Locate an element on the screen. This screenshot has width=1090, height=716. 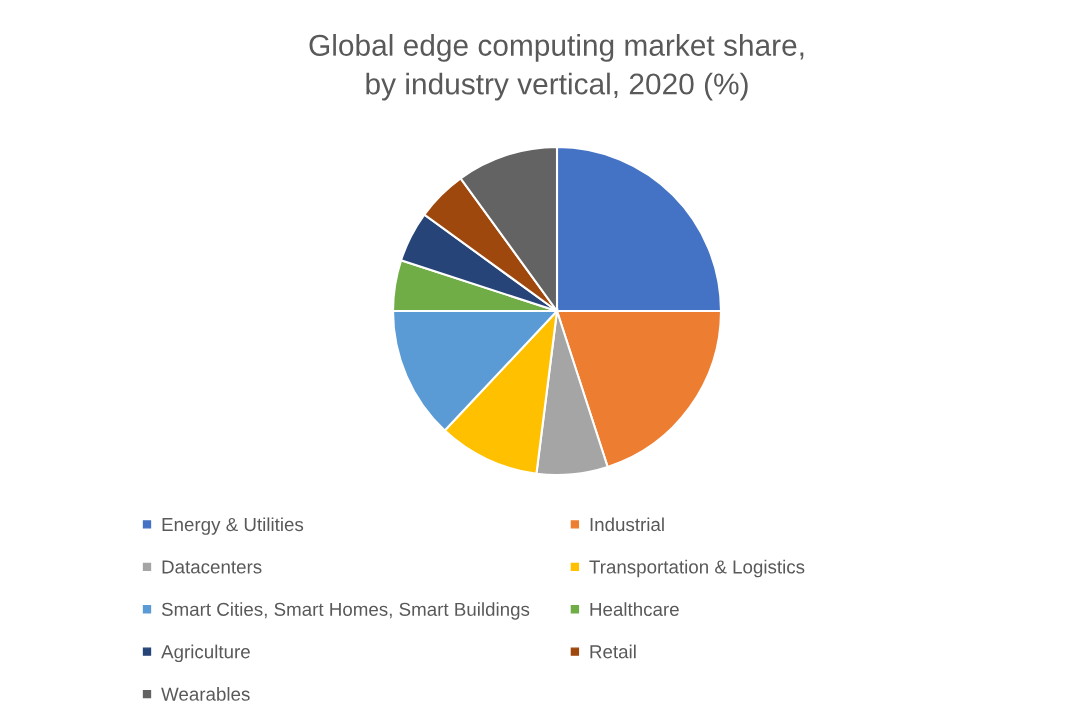
legend-label: Transportation & Logistics is located at coordinates (697, 568).